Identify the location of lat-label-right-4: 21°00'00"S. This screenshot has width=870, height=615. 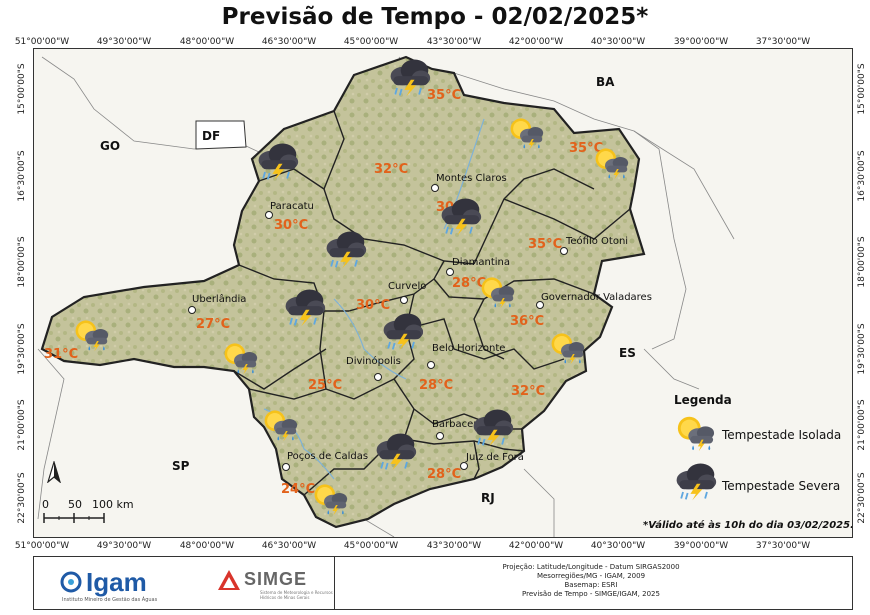
(862, 425).